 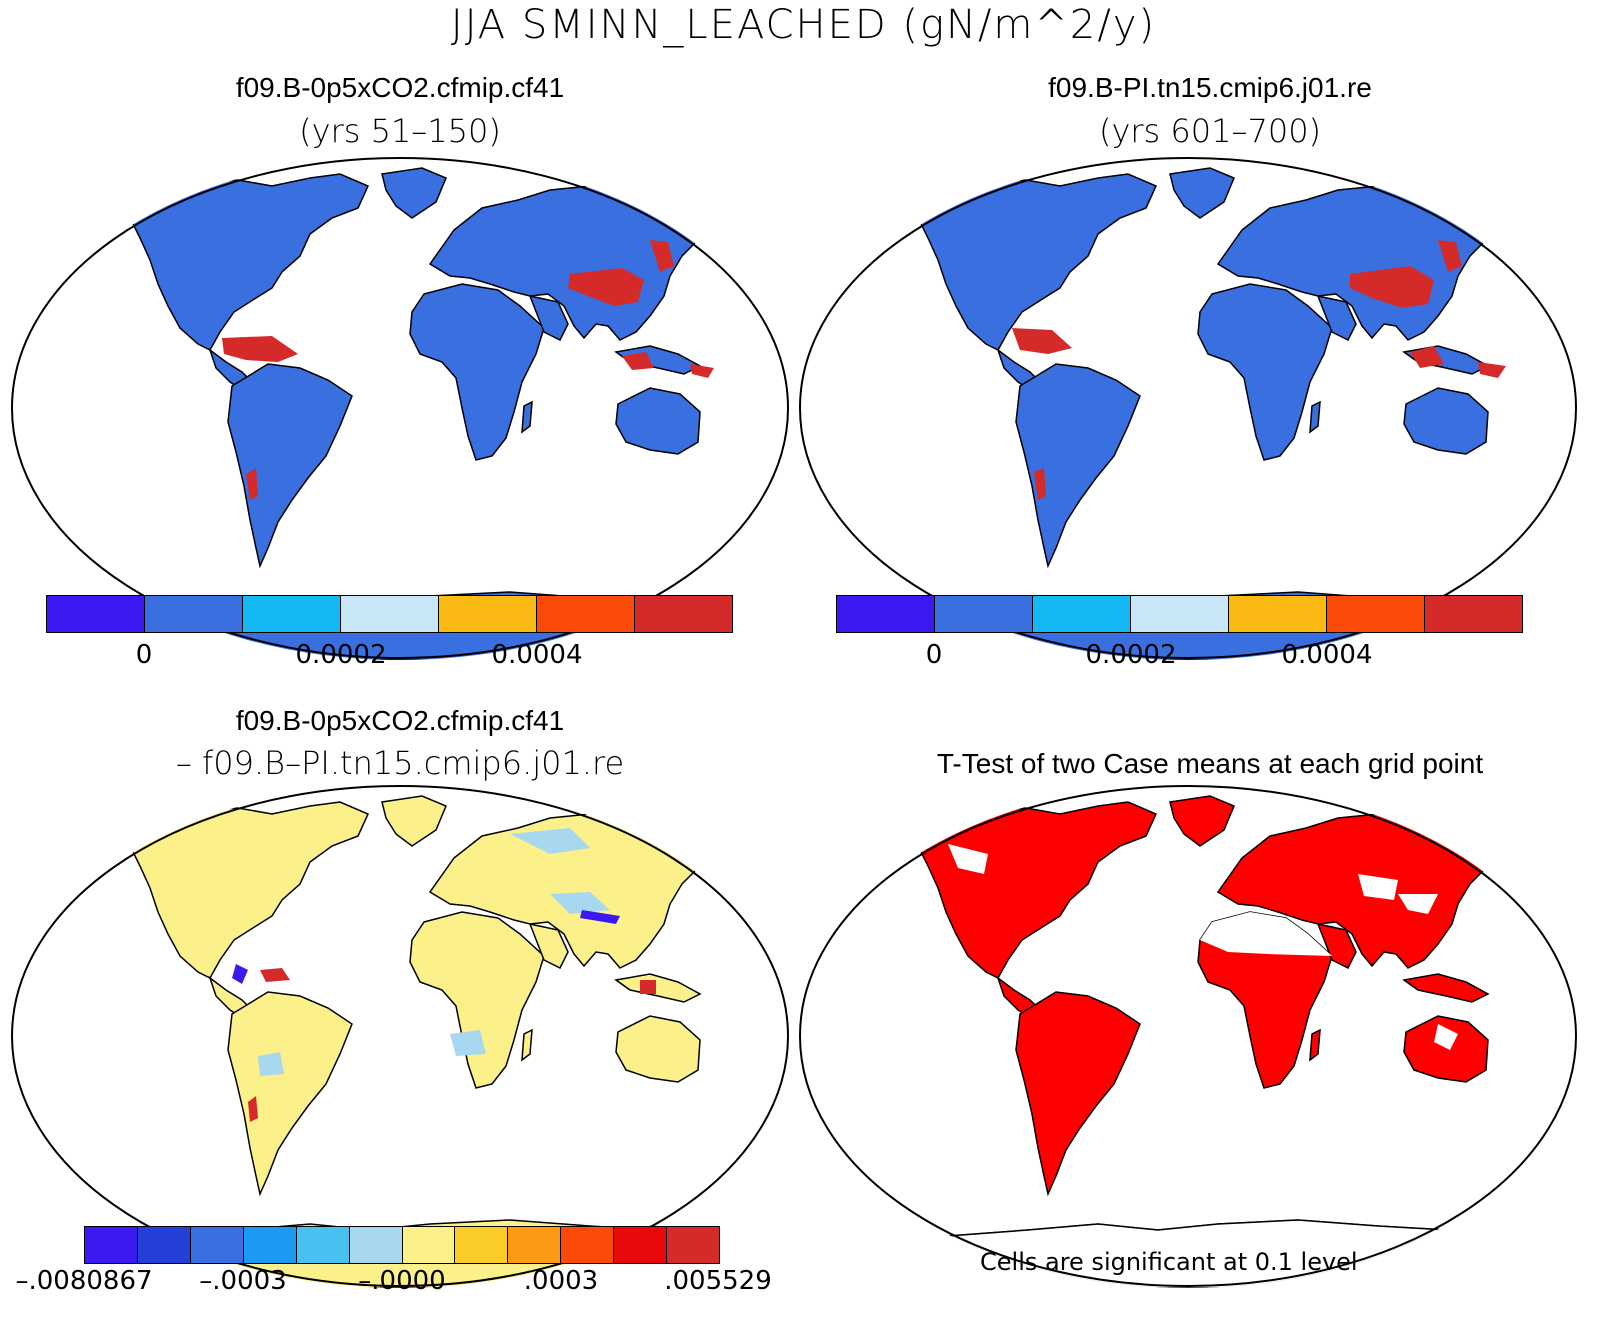 I want to click on colorbar-panel-b, so click(x=1179, y=614).